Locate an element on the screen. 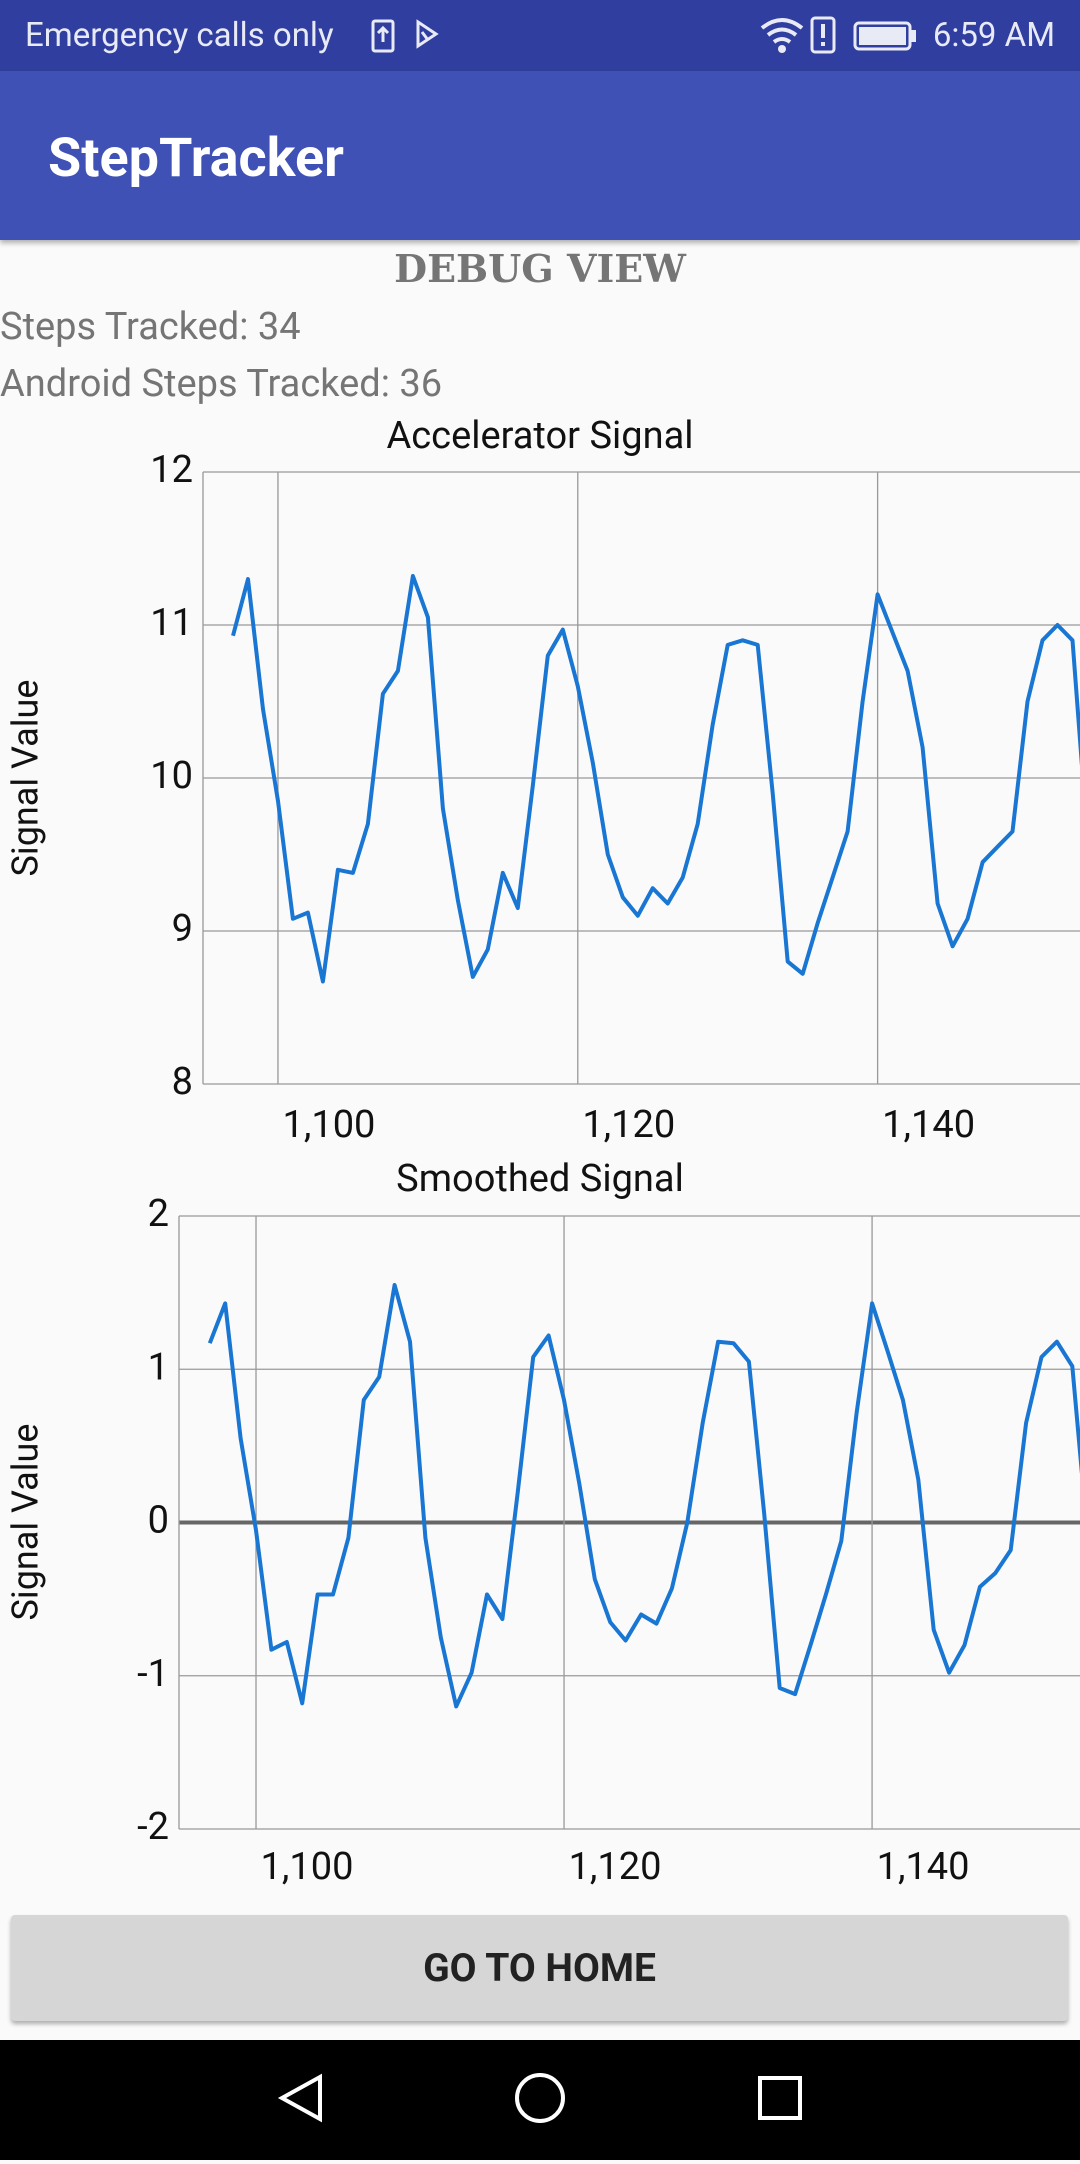  android-steps-tracked: Android Steps Tracked: 36 is located at coordinates (221, 384).